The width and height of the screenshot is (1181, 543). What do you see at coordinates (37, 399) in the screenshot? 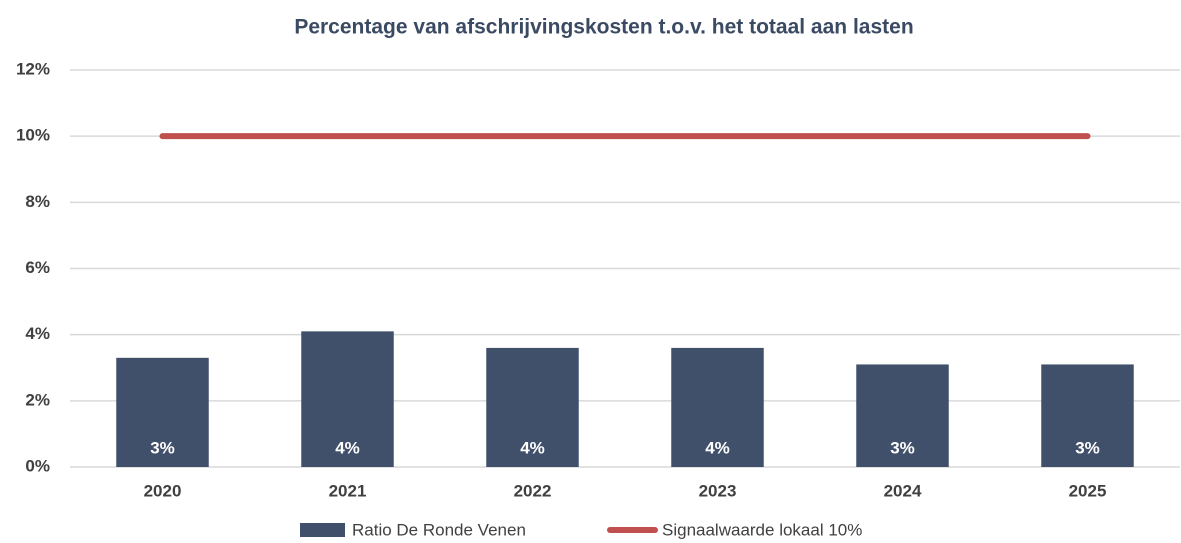
I see `y-tick-label: 2%` at bounding box center [37, 399].